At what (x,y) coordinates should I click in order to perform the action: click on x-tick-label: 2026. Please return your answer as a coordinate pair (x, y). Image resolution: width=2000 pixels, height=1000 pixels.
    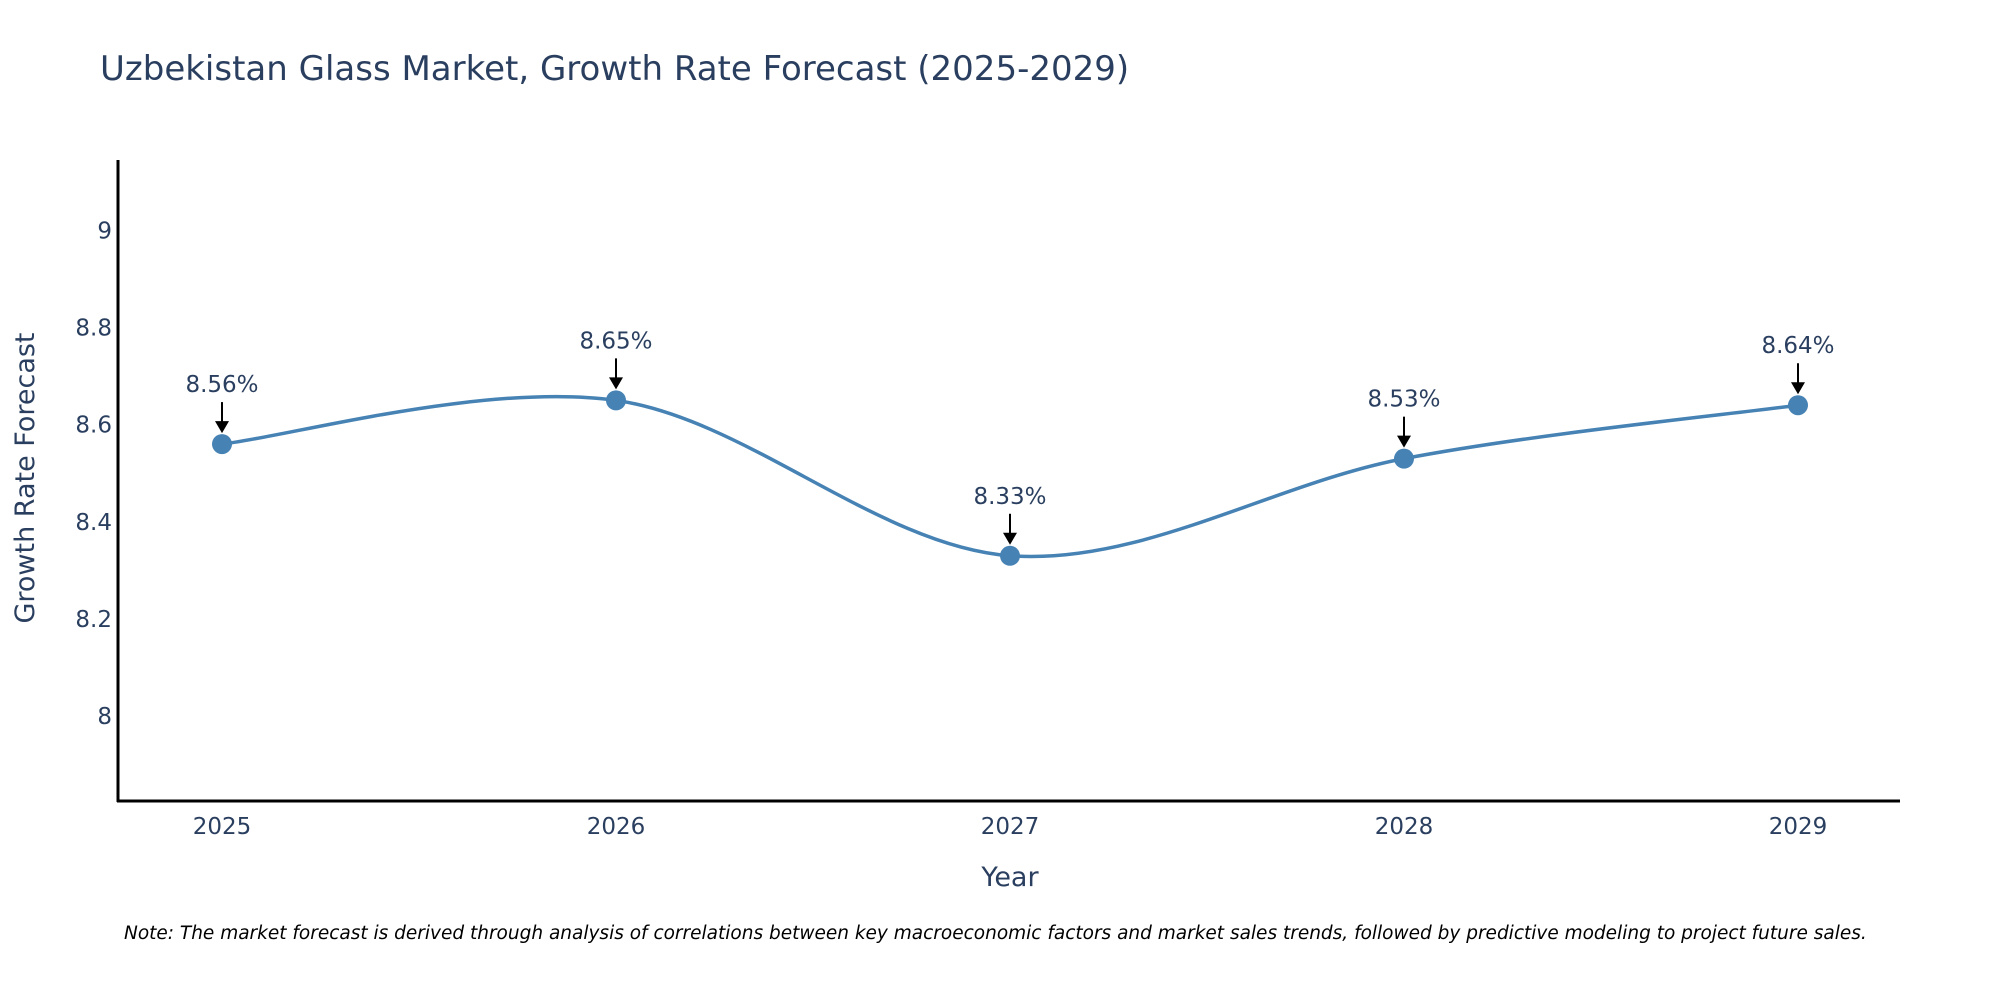
    Looking at the image, I should click on (616, 827).